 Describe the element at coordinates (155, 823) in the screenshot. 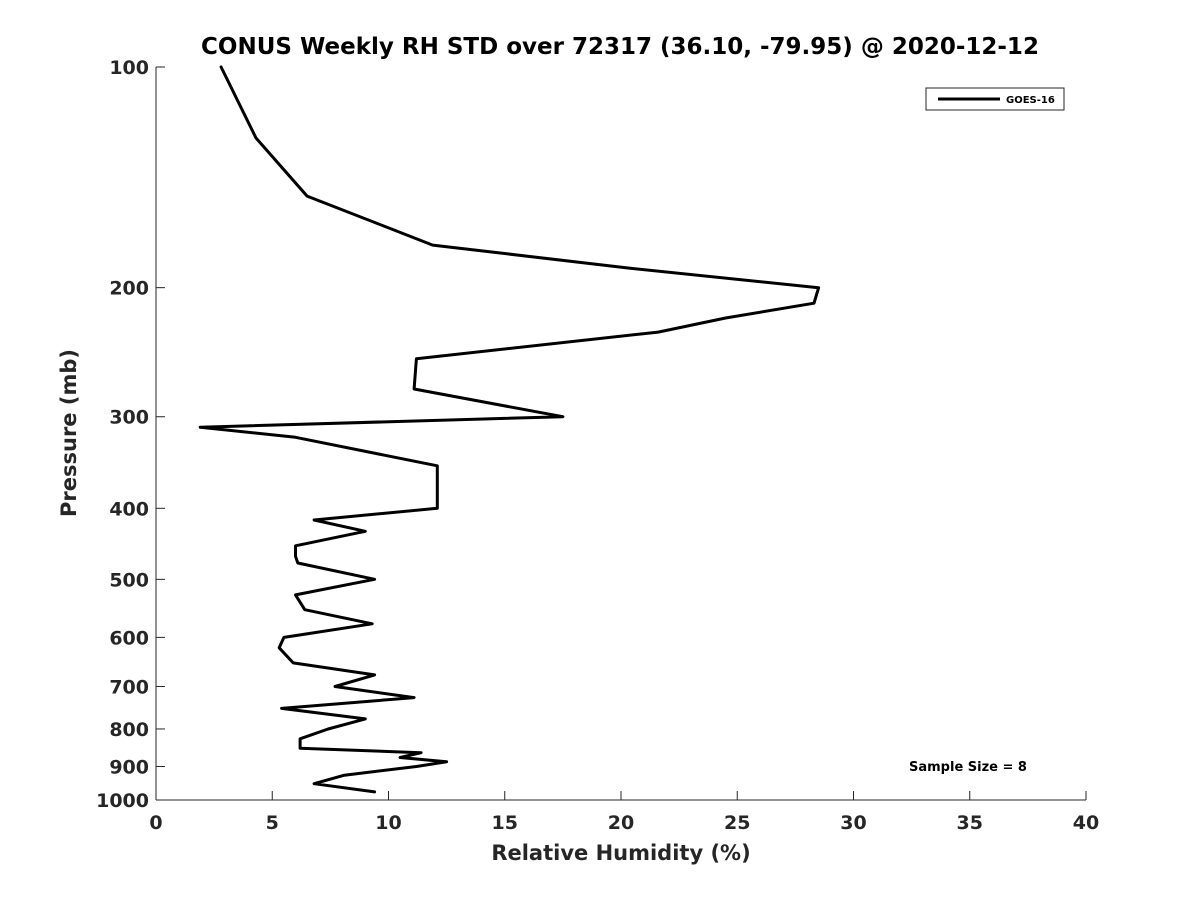

I see `x-tick-label: 0` at that location.